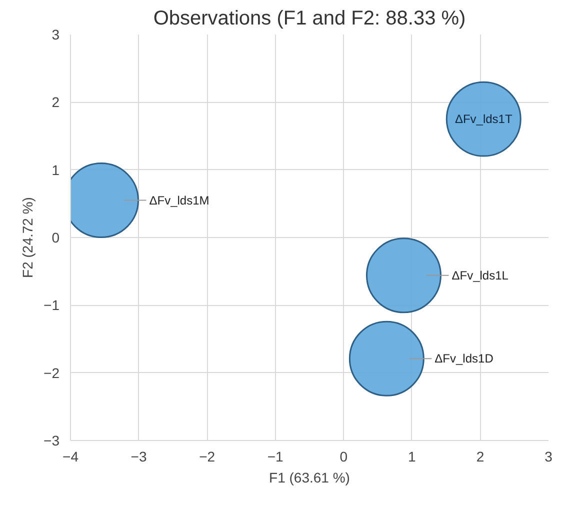  Describe the element at coordinates (480, 275) in the screenshot. I see `series-label: ΔFv_lds1L` at that location.